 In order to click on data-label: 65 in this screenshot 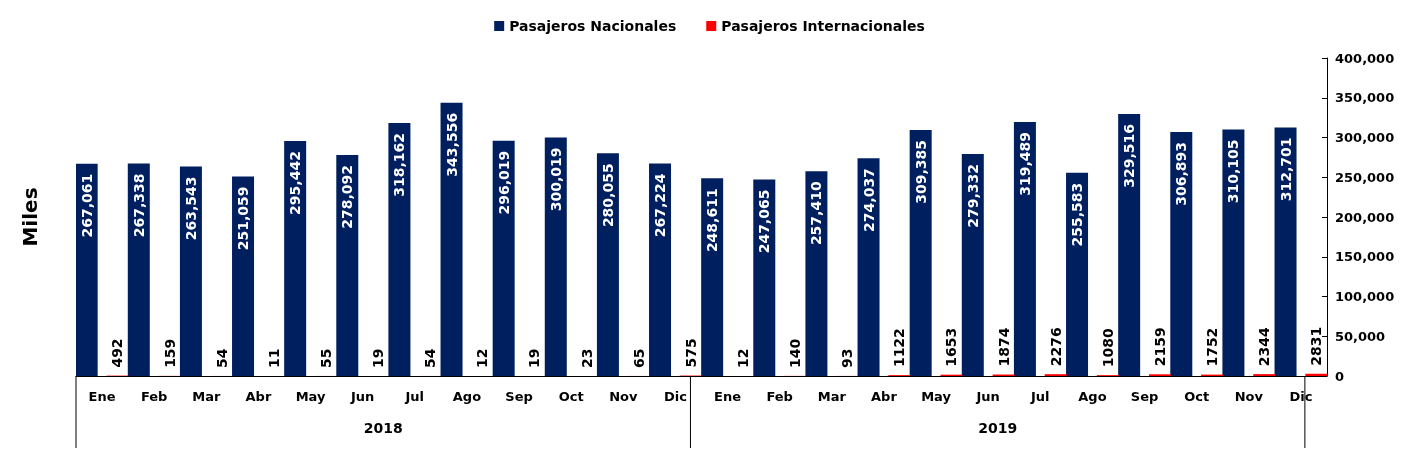, I will do `click(638, 358)`.